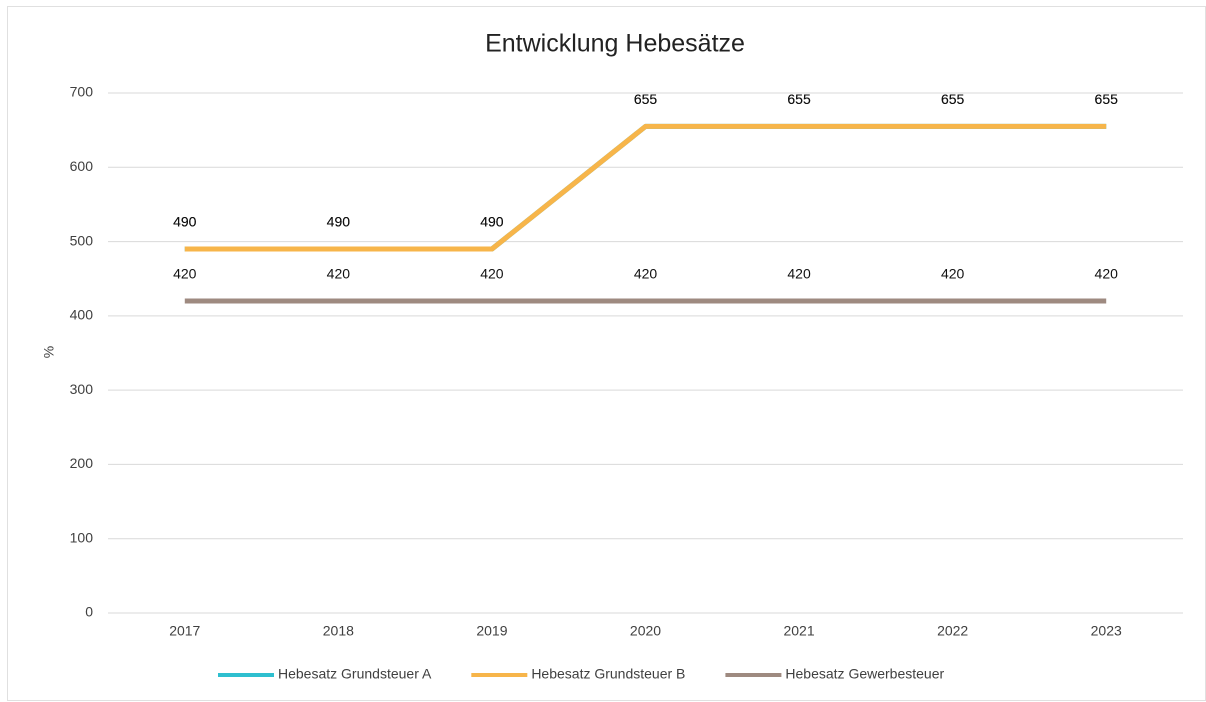 This screenshot has height=702, width=1206. Describe the element at coordinates (615, 44) in the screenshot. I see `chart-title: Entwicklung Hebesätze` at that location.